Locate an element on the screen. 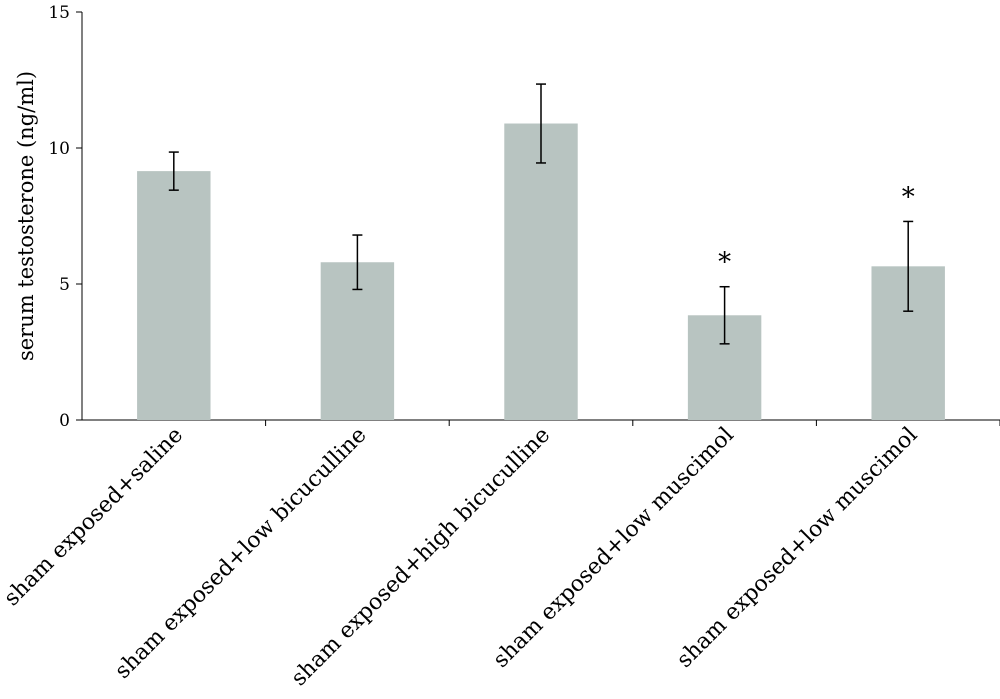 The height and width of the screenshot is (699, 1000). y-tick-label: 10 is located at coordinates (59, 149).